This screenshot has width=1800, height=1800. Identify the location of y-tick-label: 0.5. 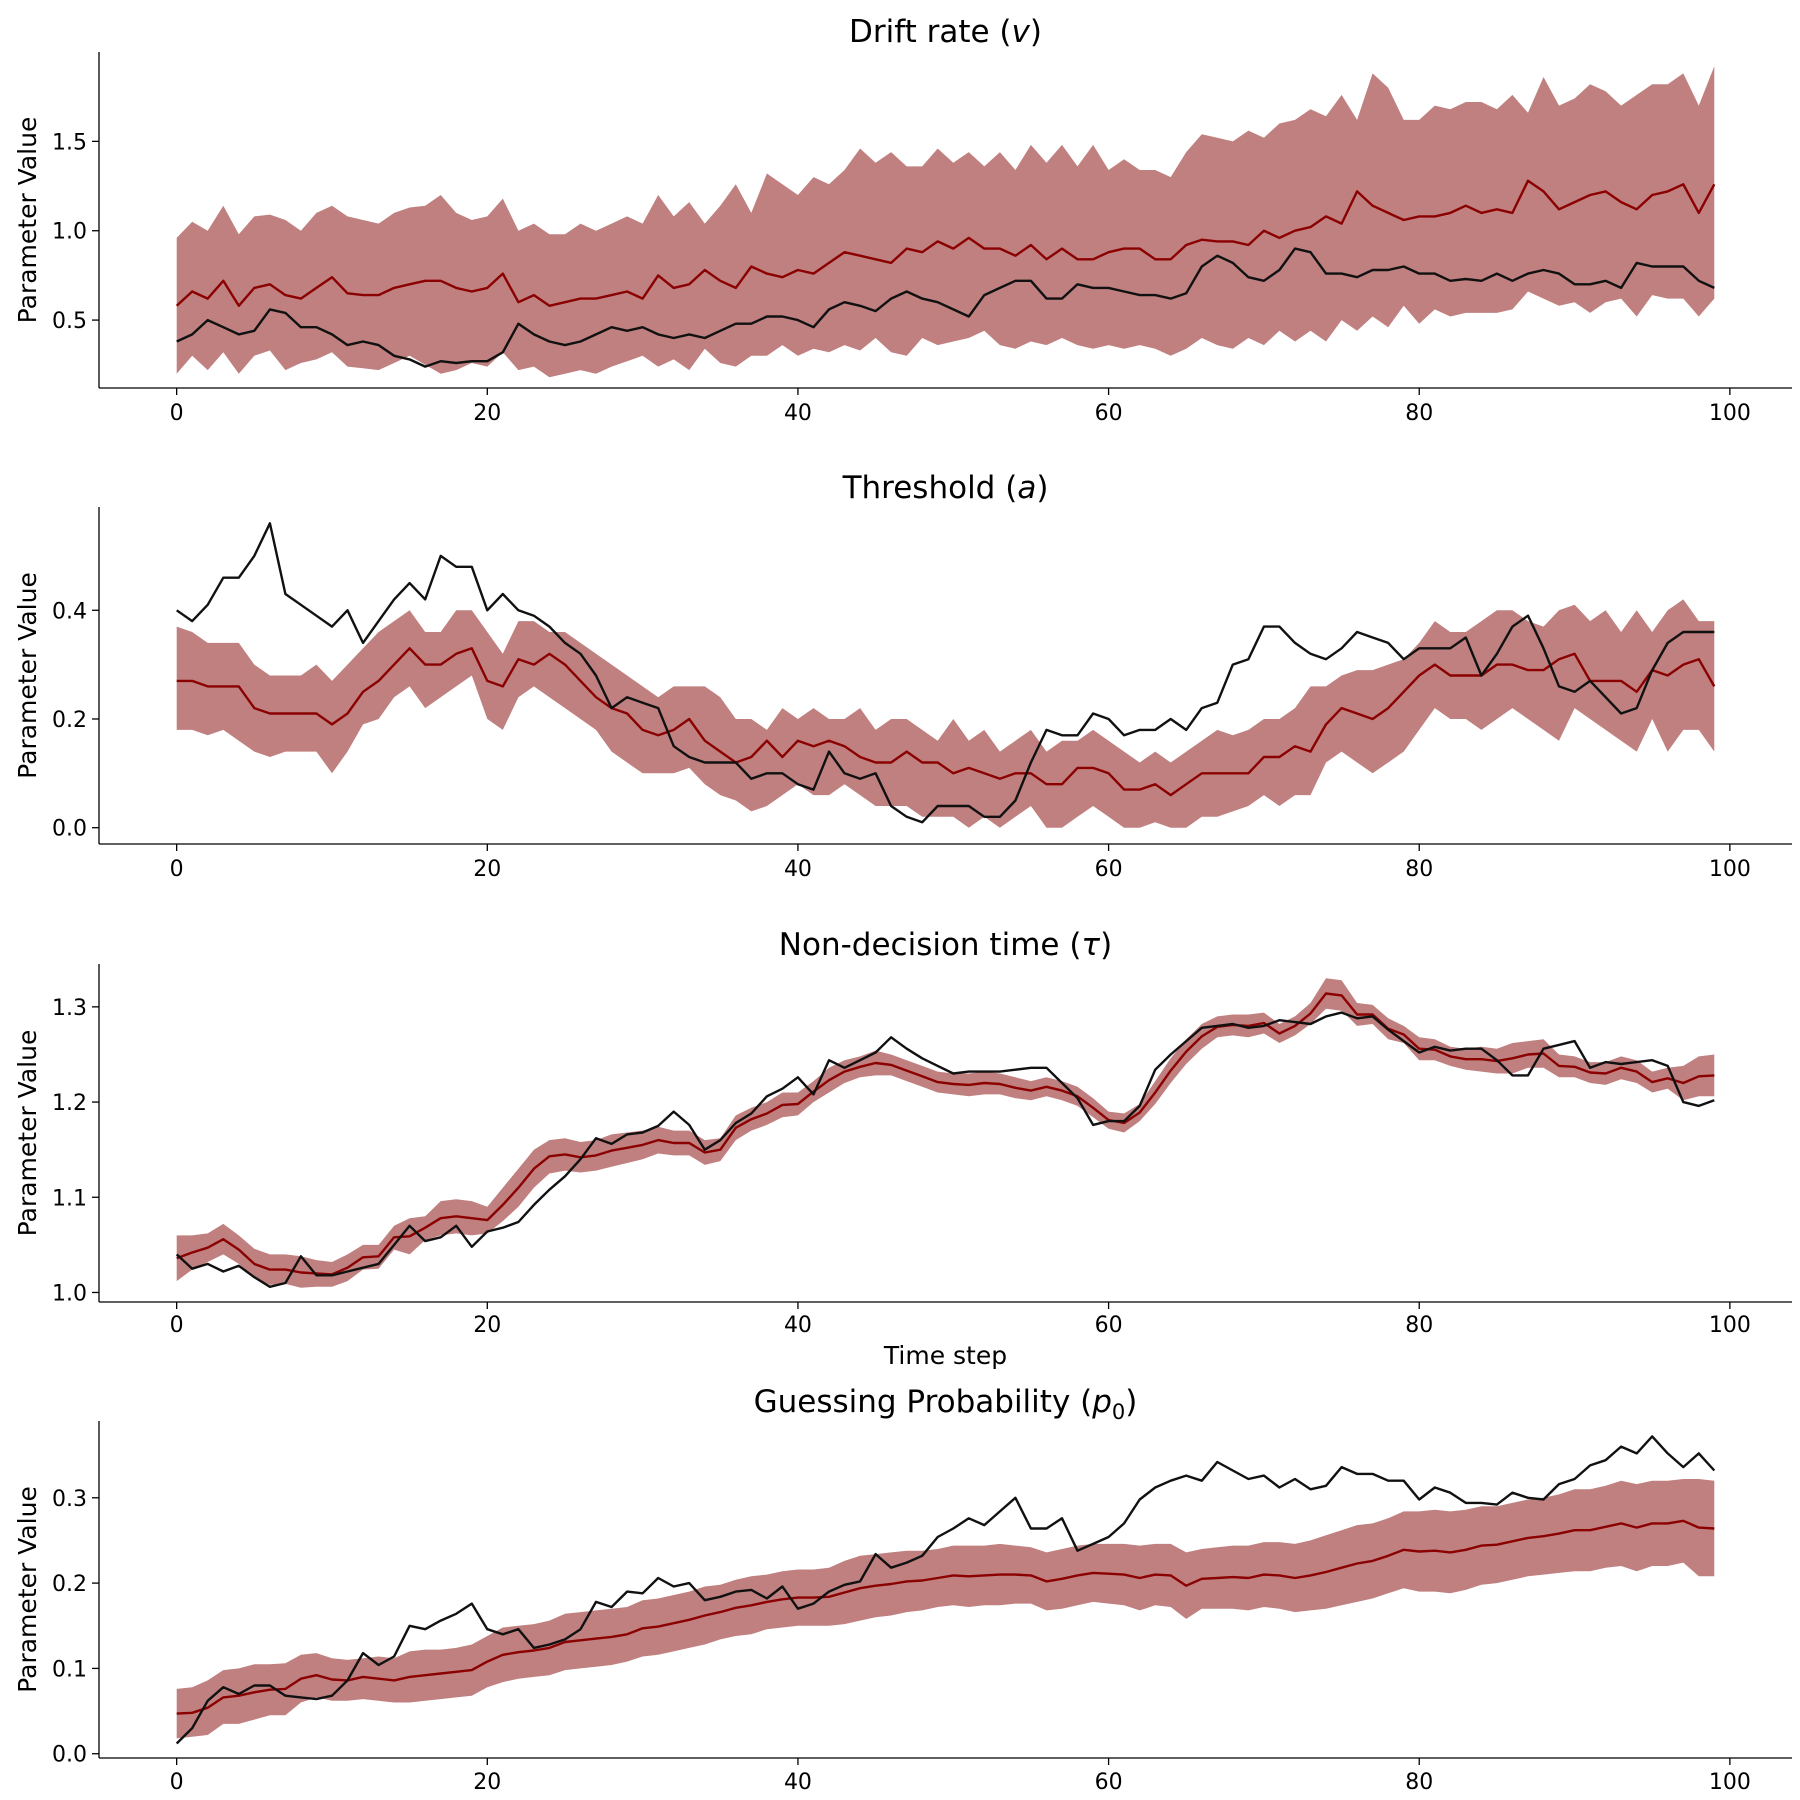
(69, 321).